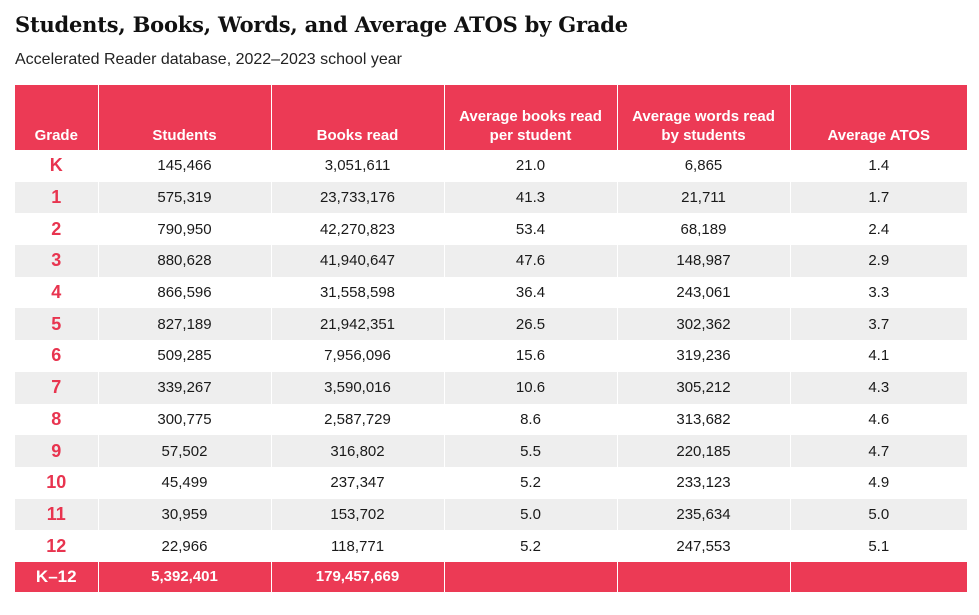 This screenshot has height=615, width=979. I want to click on table-row: 8 300,775 2,587,729 8.6 313,682 4.6, so click(491, 419).